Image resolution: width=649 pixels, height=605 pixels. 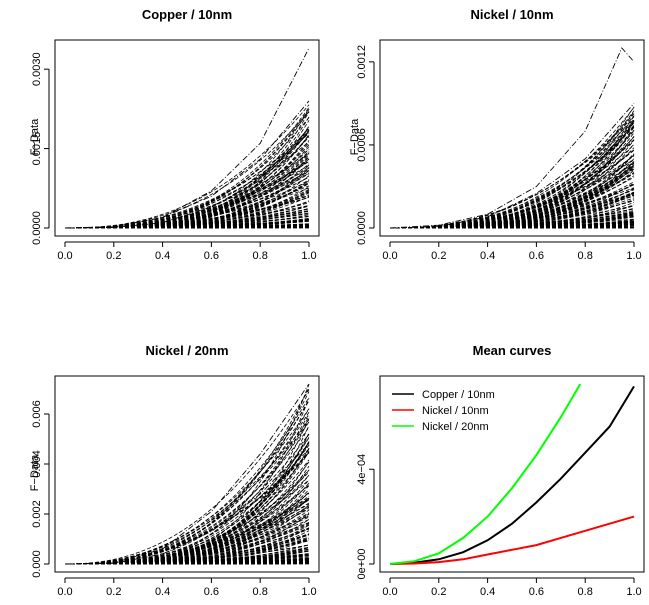 What do you see at coordinates (37, 564) in the screenshot?
I see `y-tick-label: 0.000` at bounding box center [37, 564].